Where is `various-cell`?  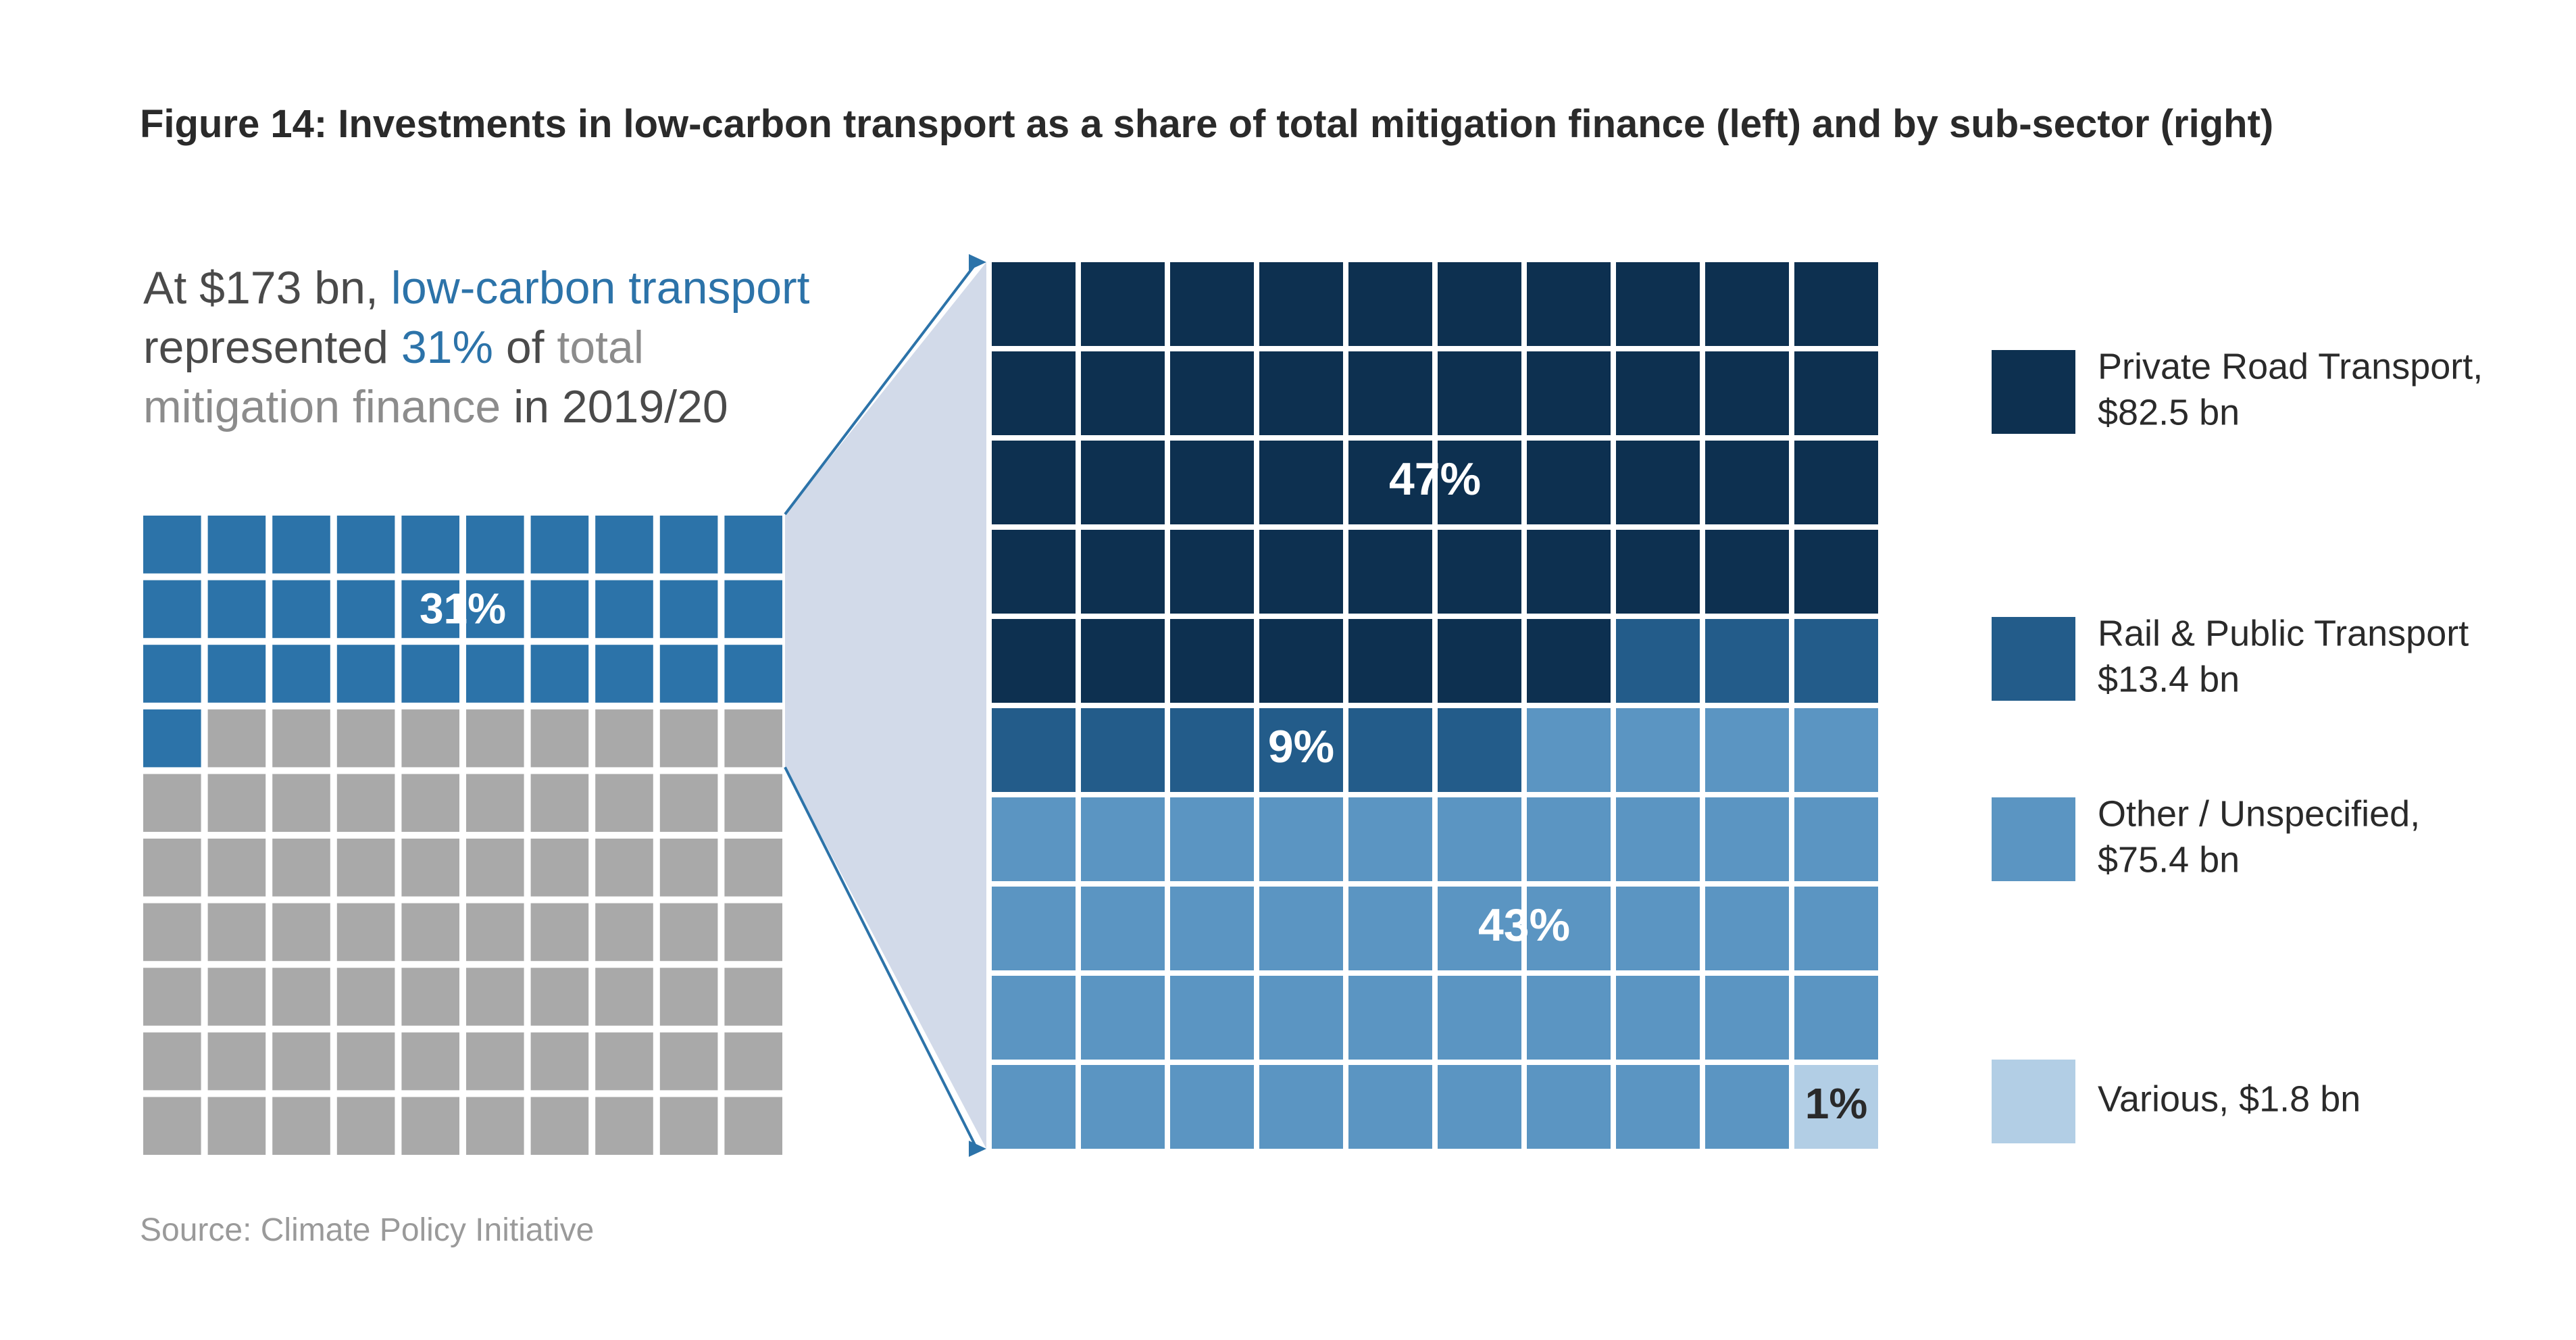 various-cell is located at coordinates (1836, 1107).